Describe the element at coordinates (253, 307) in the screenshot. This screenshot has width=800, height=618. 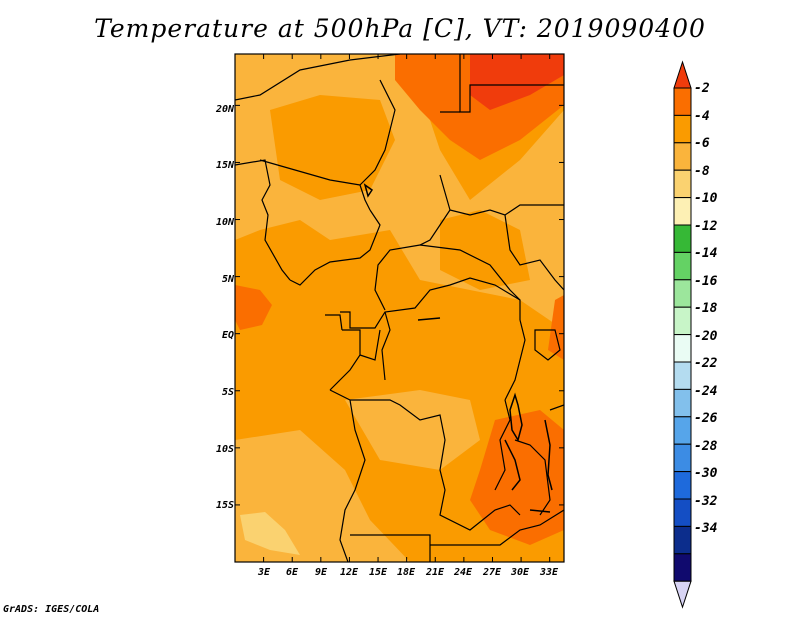
I see `temperature-band-minus4-west` at that location.